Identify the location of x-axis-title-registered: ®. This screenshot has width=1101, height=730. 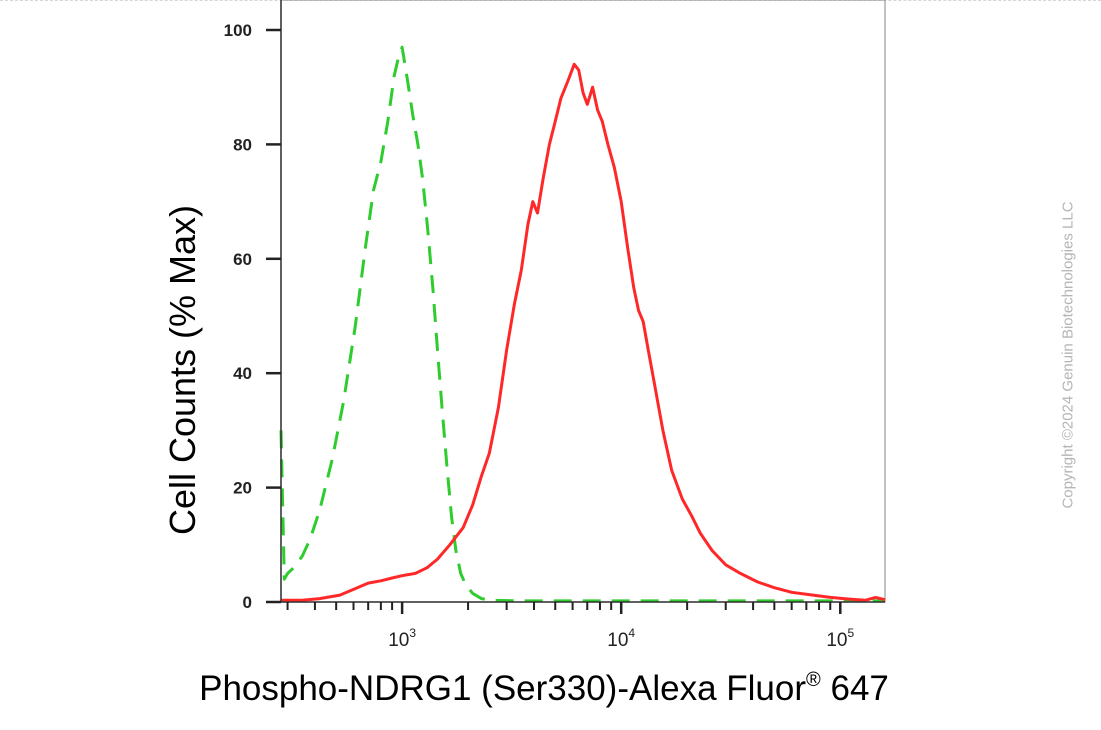
(813, 680).